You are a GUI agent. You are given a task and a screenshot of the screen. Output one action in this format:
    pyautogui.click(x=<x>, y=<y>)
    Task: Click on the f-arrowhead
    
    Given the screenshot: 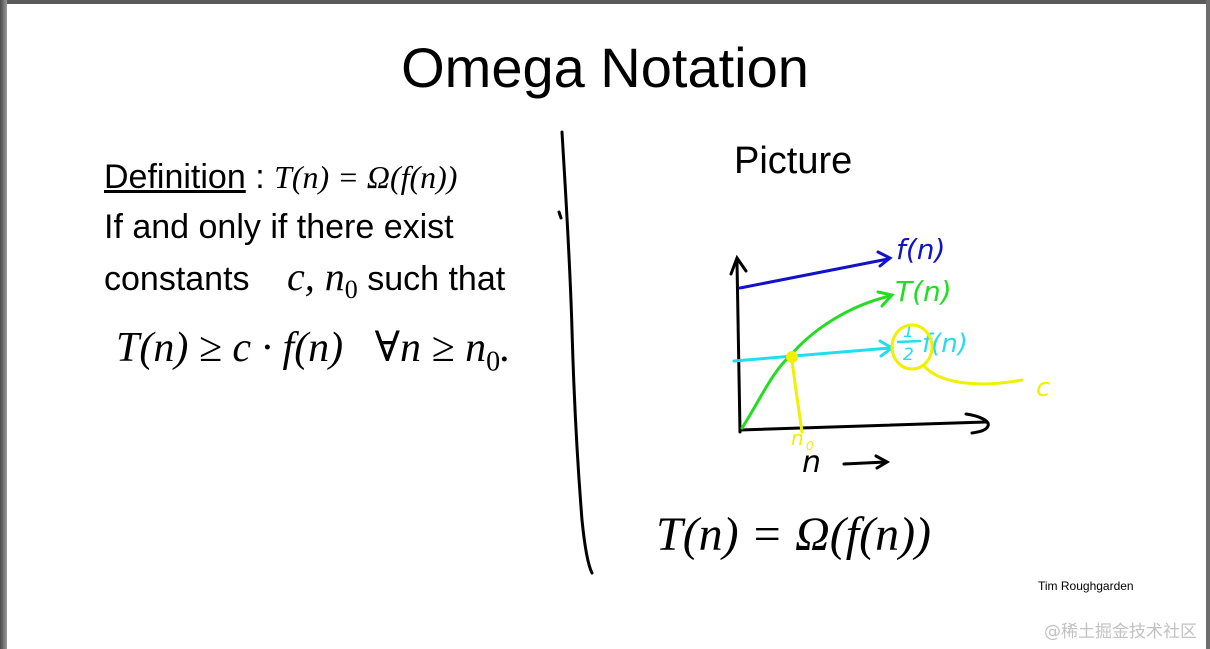 What is the action you would take?
    pyautogui.click(x=884, y=259)
    